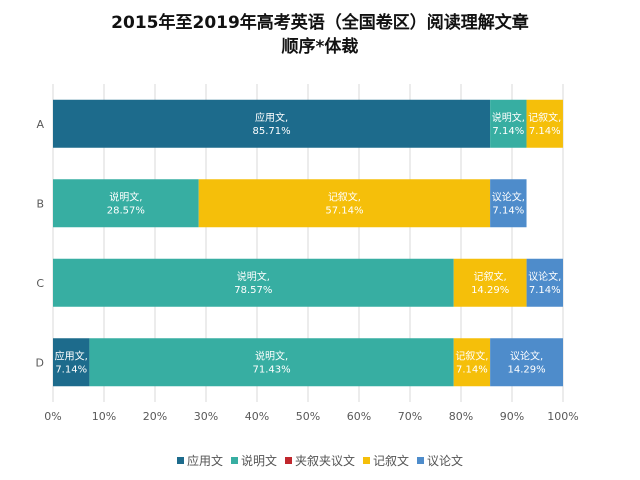  I want to click on legend-item: 说明文, so click(253, 460).